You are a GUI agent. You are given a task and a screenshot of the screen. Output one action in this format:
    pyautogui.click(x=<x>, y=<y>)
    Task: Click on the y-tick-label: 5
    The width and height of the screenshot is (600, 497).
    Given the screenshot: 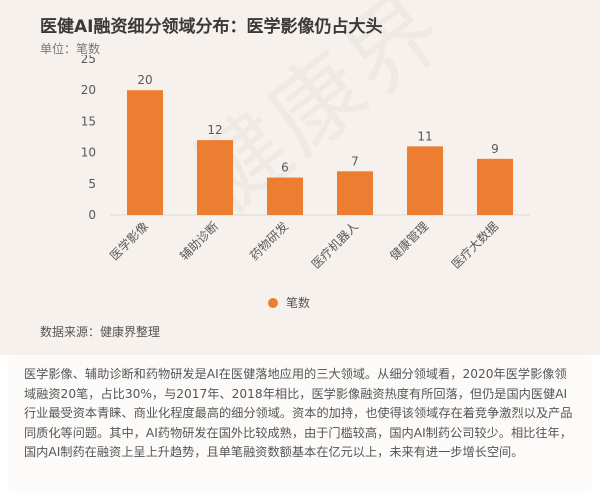 What is the action you would take?
    pyautogui.click(x=92, y=184)
    